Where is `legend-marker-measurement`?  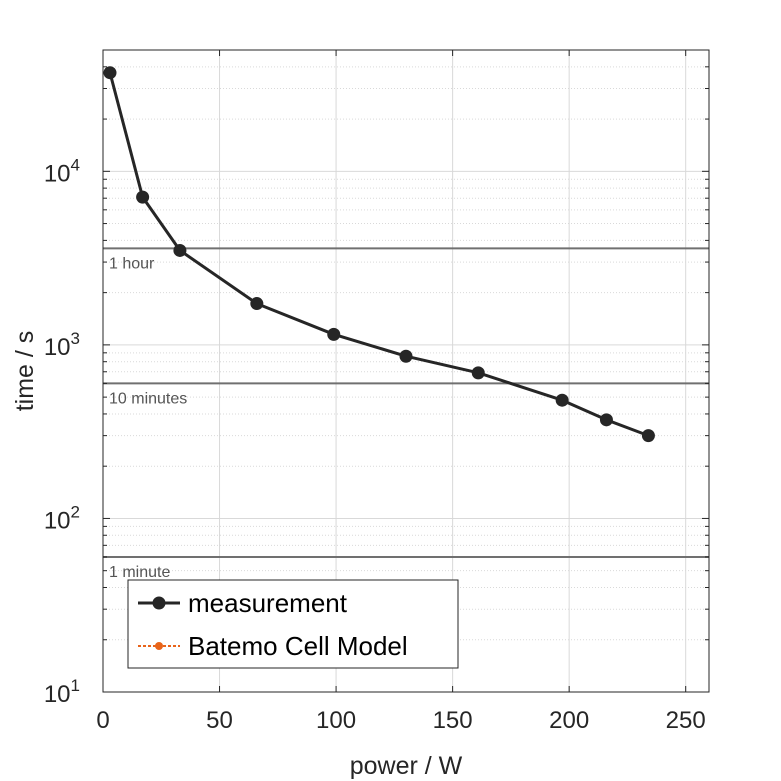
legend-marker-measurement is located at coordinates (159, 603).